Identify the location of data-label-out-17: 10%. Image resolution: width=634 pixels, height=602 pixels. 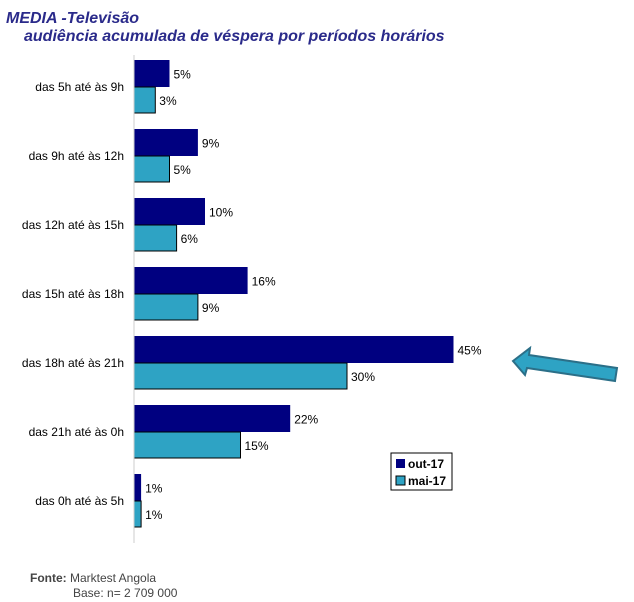
(221, 213).